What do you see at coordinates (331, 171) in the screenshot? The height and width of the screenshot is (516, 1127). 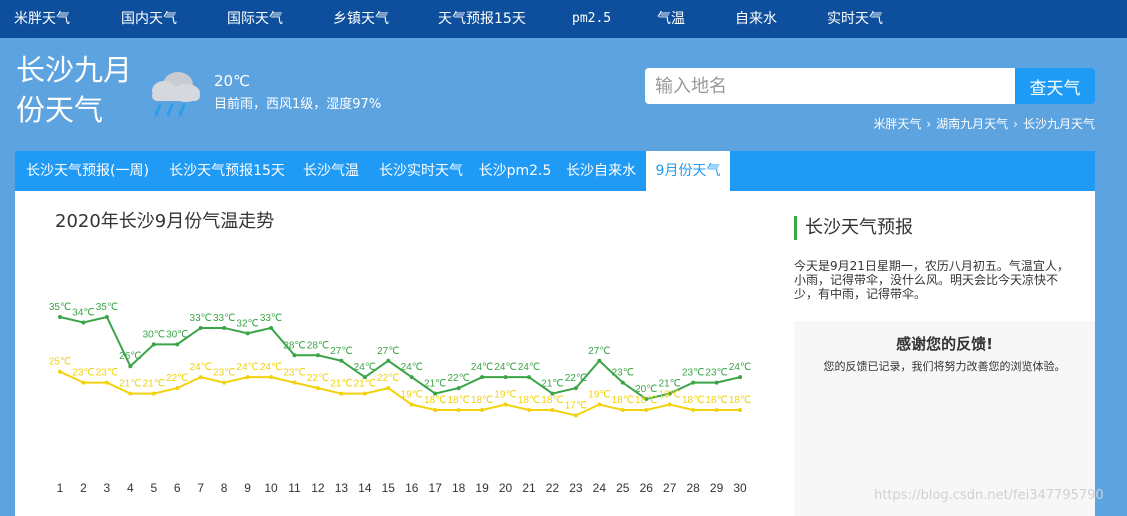 I see `tab-temperature: 长沙气温` at bounding box center [331, 171].